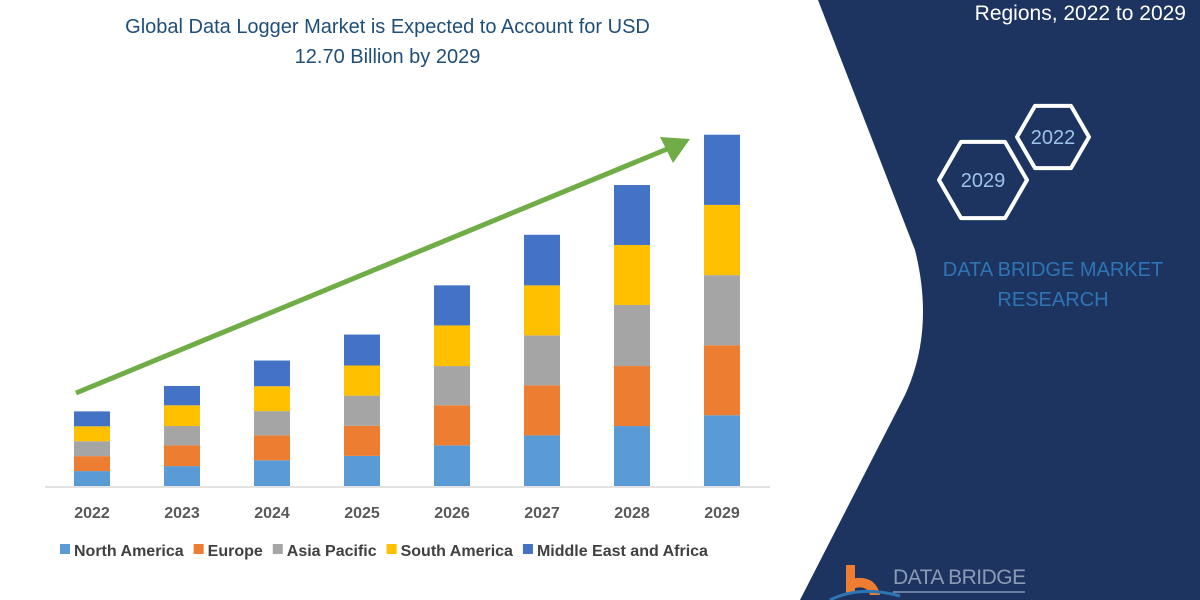 The width and height of the screenshot is (1200, 600). Describe the element at coordinates (182, 513) in the screenshot. I see `x-tick-label: 2023` at that location.